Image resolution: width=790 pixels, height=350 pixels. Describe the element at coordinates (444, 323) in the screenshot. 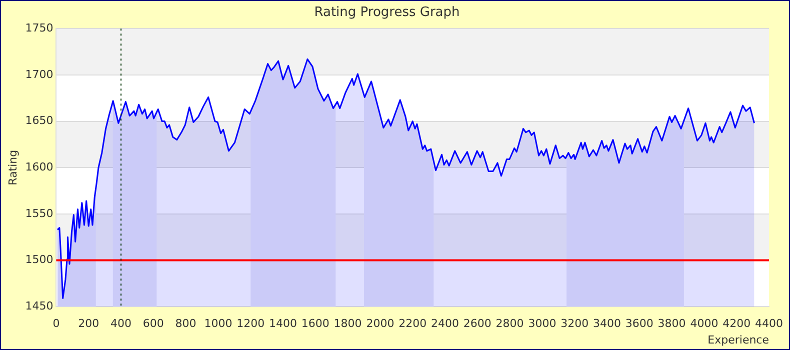

I see `x-tick-label: 2400` at that location.